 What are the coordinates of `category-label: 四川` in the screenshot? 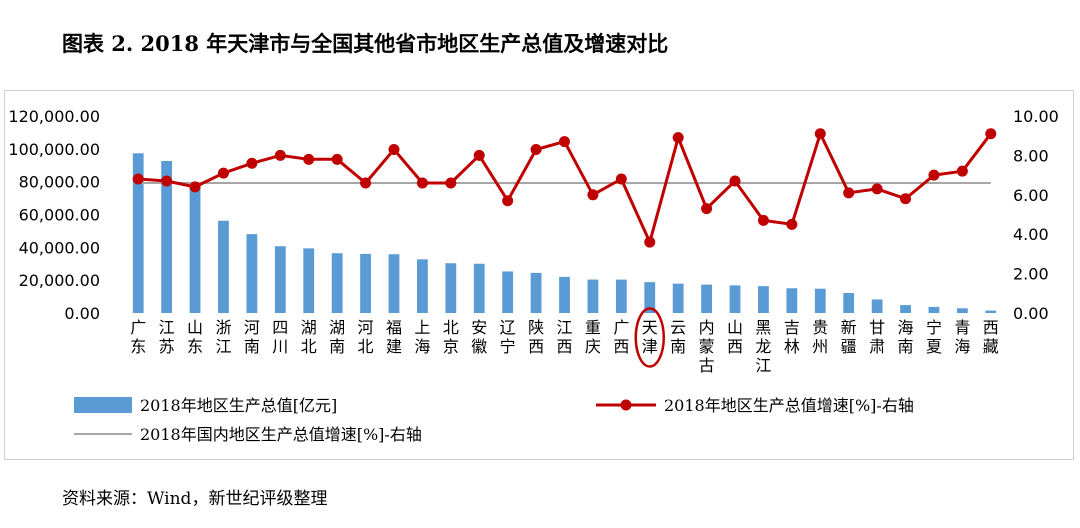 It's located at (280, 337).